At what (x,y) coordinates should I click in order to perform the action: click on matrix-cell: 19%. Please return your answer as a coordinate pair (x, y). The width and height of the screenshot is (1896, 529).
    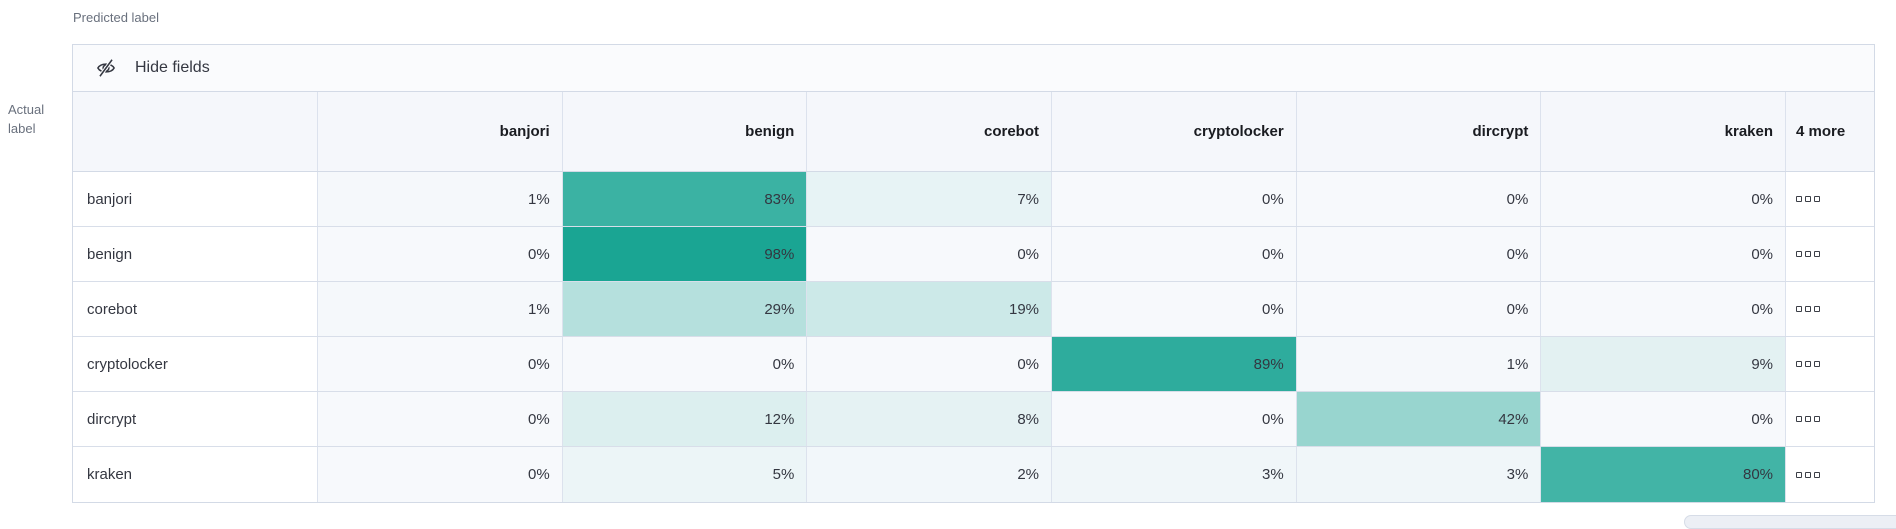
    Looking at the image, I should click on (930, 309).